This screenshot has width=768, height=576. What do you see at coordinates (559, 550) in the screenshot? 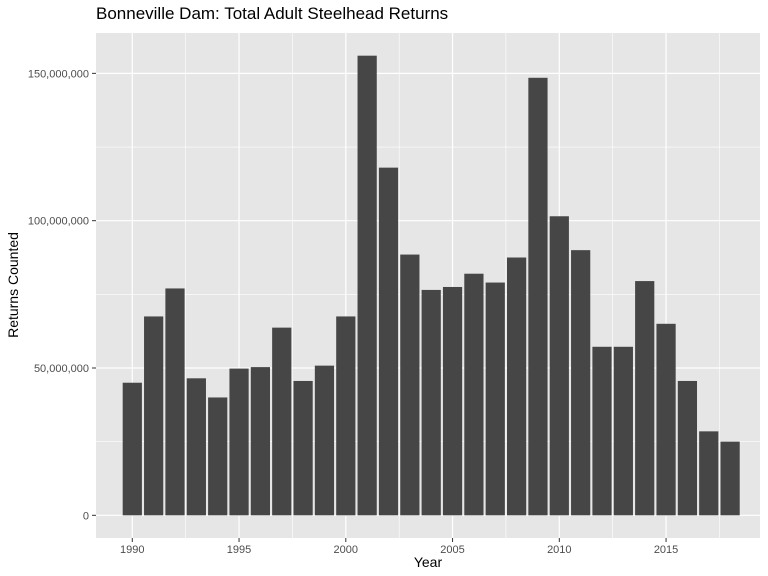
I see `x-tick-label: 2010` at bounding box center [559, 550].